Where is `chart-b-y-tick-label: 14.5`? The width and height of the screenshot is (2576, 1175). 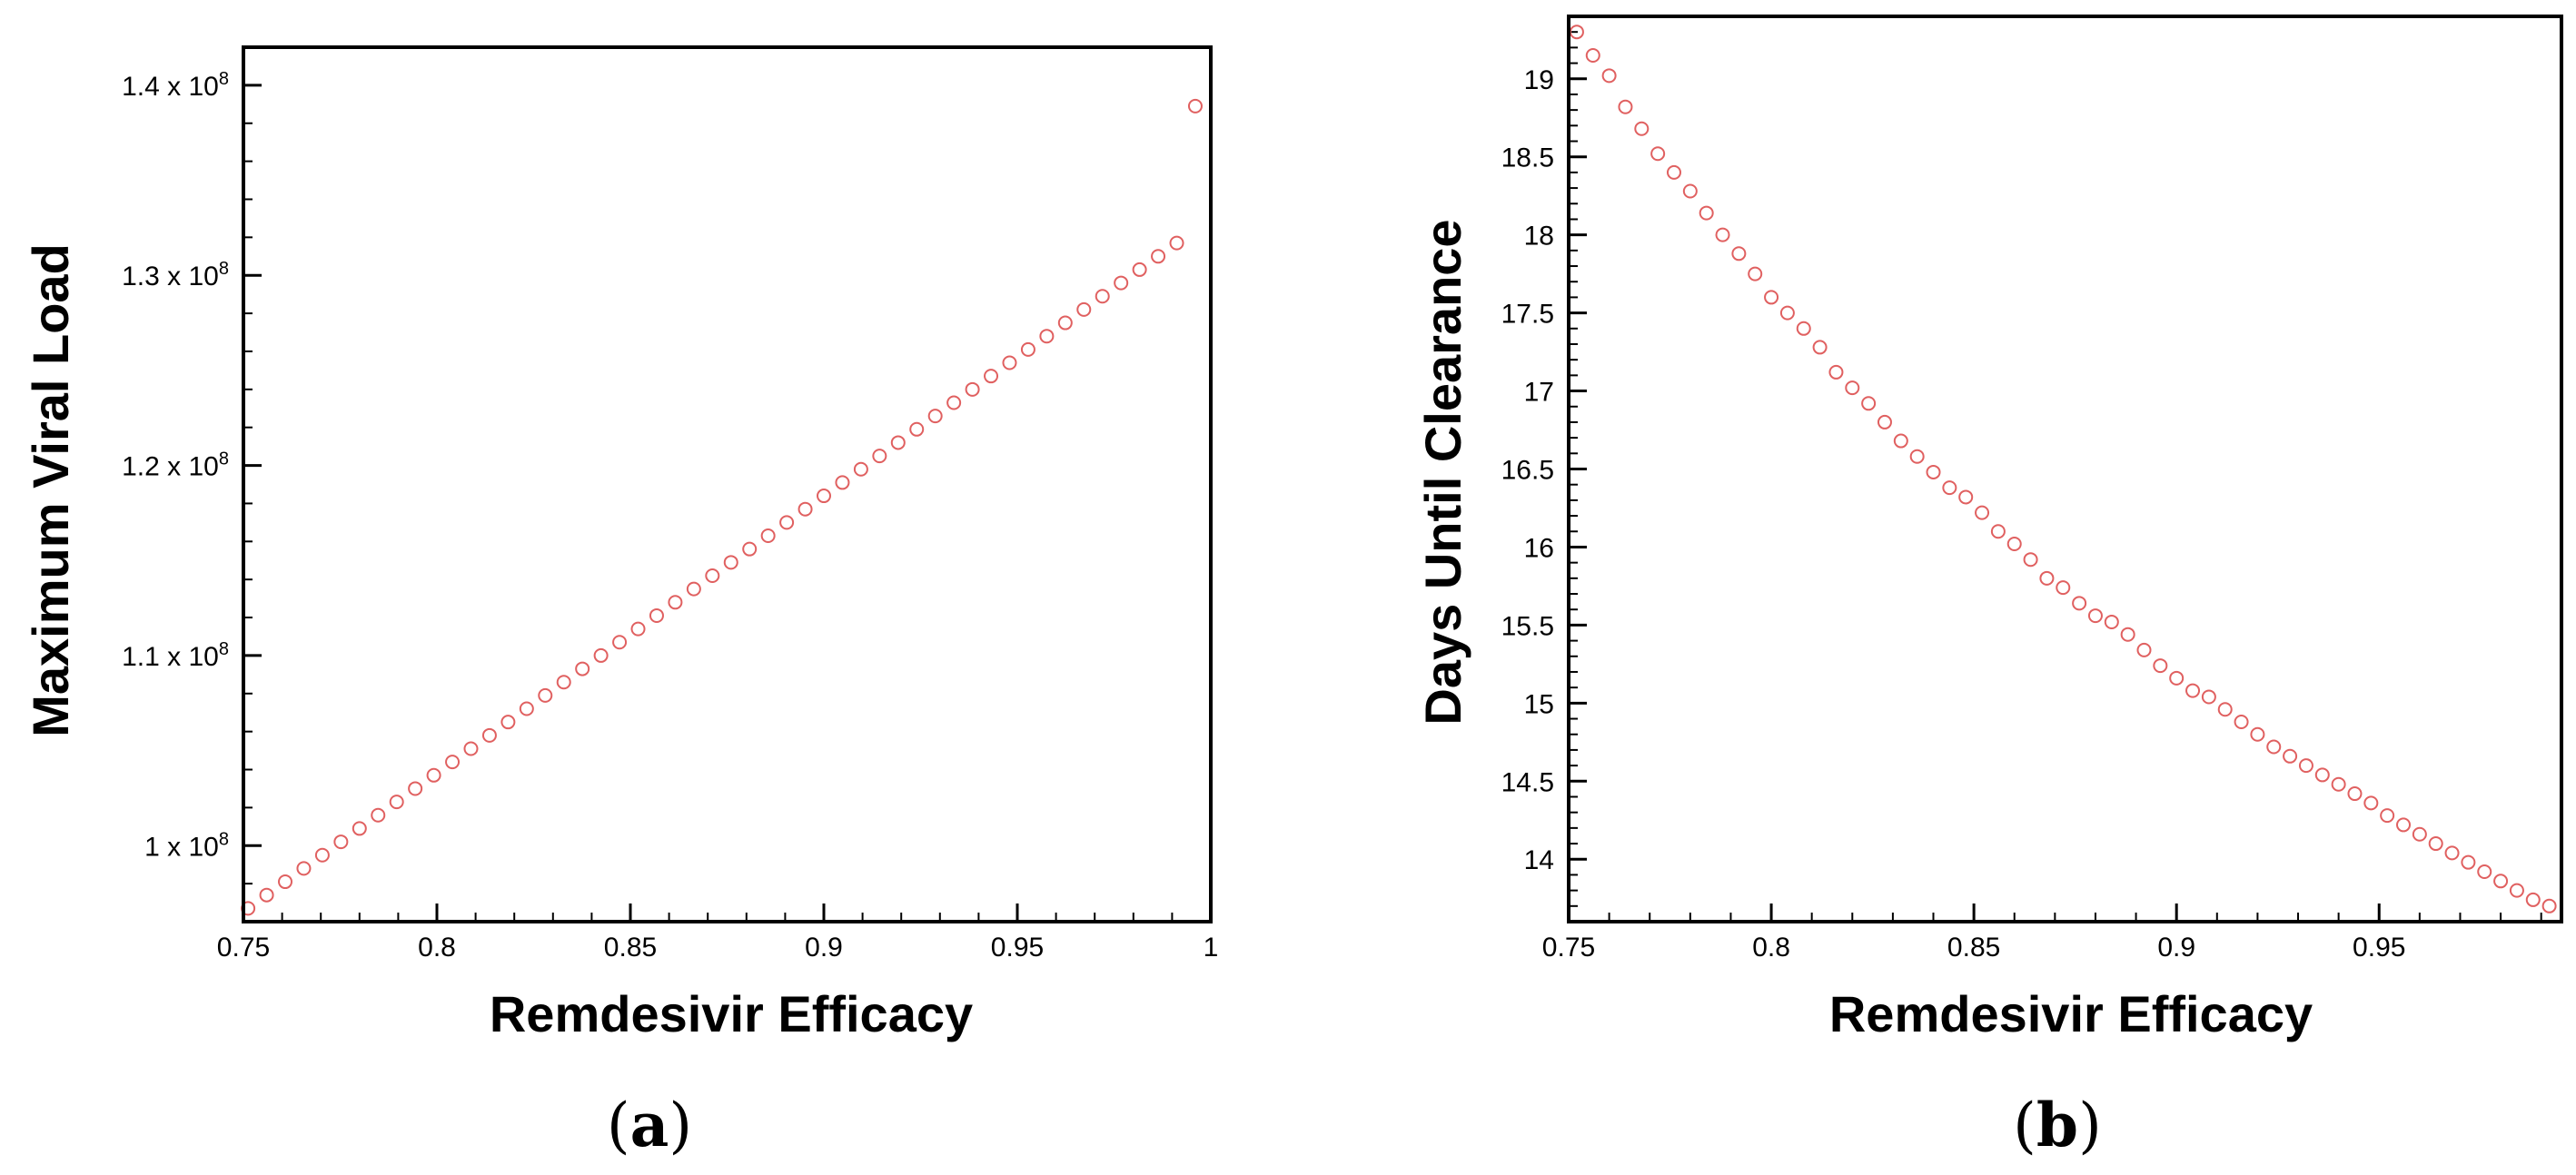 chart-b-y-tick-label: 14.5 is located at coordinates (1527, 782).